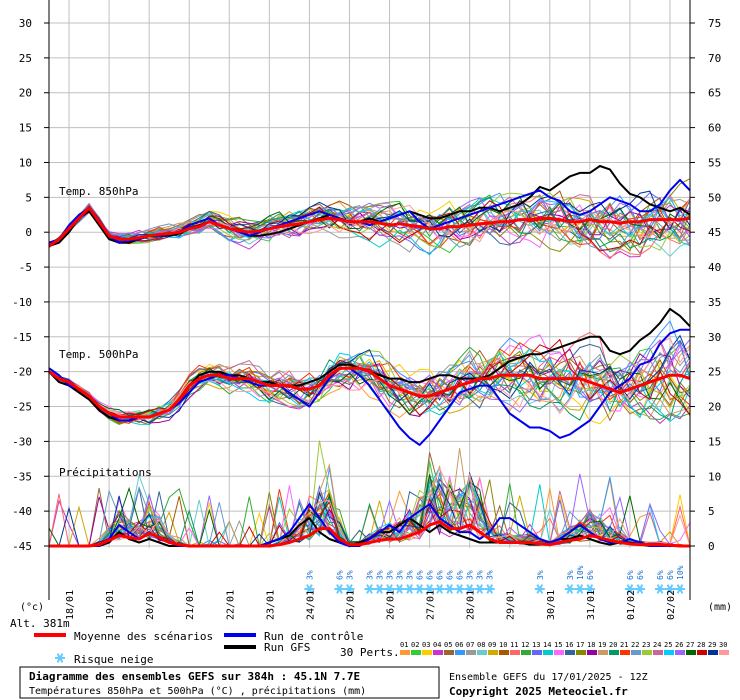 This screenshot has height=700, width=740. Describe the element at coordinates (714, 267) in the screenshot. I see `right-tick-label-7: 40` at that location.